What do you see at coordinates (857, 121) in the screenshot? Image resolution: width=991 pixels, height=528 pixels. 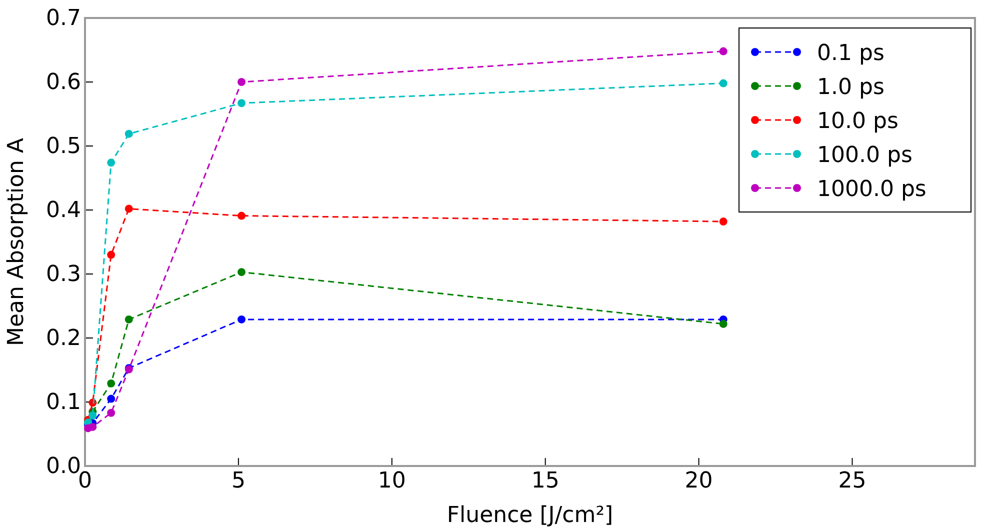 I see `legend-label: 10.0 ps` at bounding box center [857, 121].